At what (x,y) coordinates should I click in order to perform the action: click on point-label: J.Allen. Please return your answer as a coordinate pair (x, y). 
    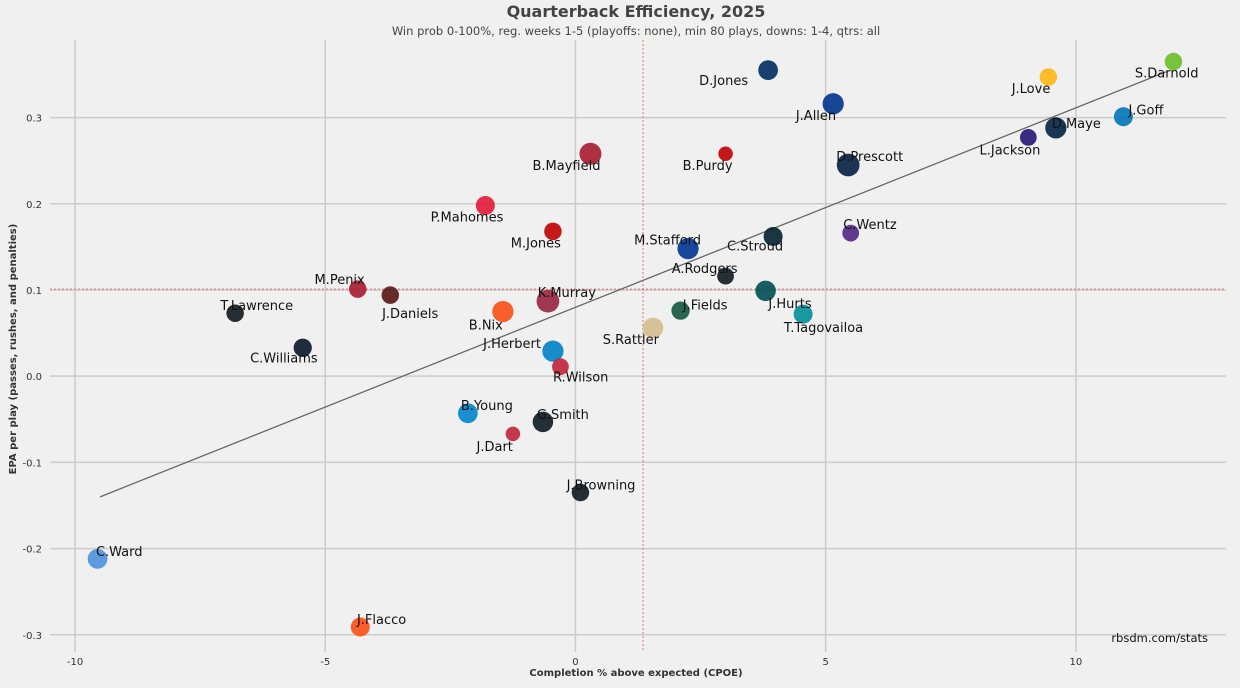
    Looking at the image, I should click on (815, 116).